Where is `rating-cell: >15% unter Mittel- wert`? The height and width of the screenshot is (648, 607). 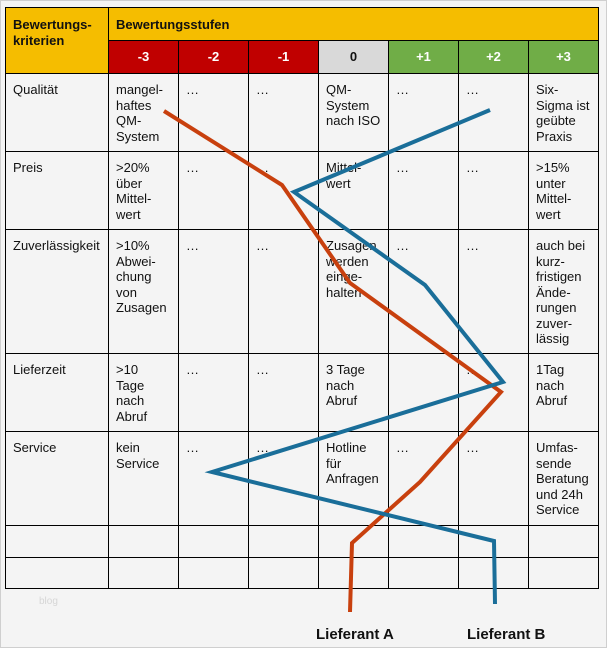 rating-cell: >15% unter Mittel- wert is located at coordinates (563, 190).